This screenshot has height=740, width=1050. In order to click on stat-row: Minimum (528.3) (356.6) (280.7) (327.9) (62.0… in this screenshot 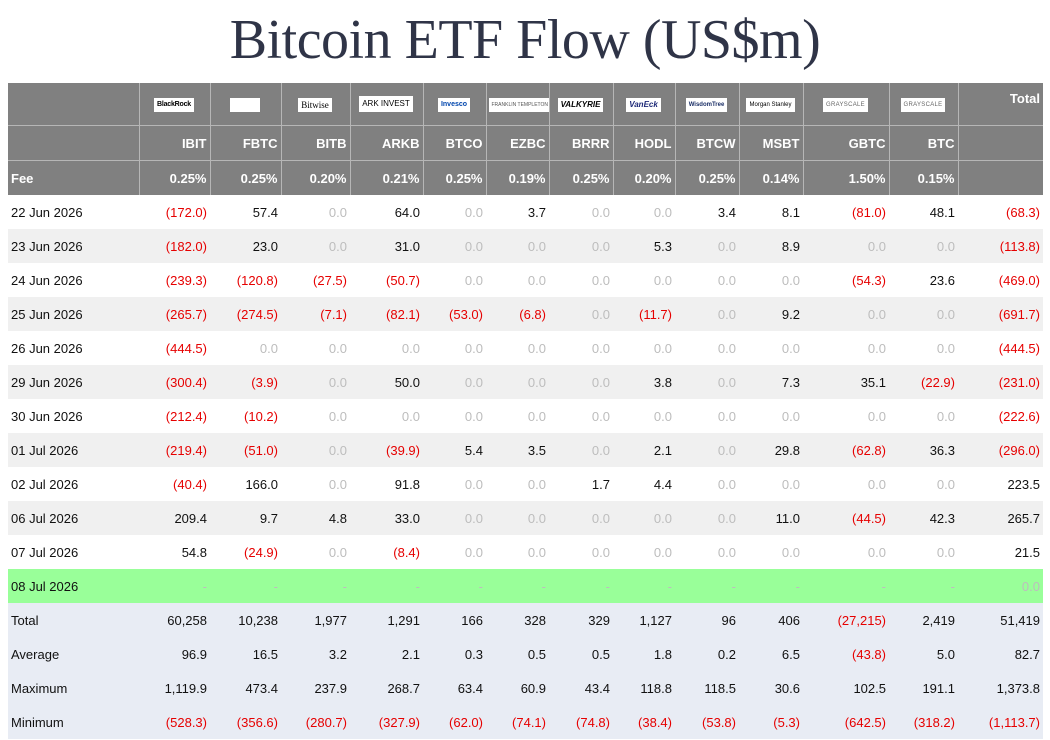, I will do `click(525, 722)`.